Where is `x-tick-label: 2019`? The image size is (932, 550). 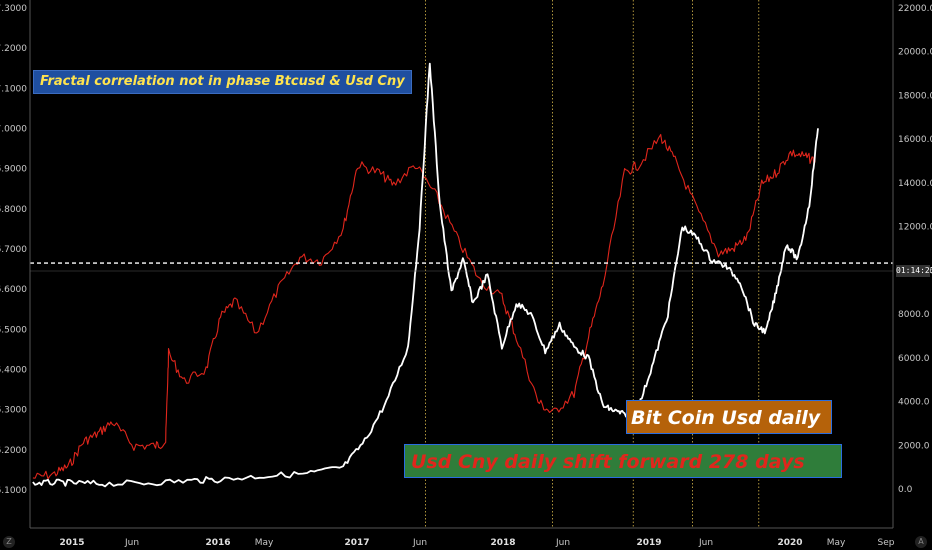 x-tick-label: 2019 is located at coordinates (648, 543).